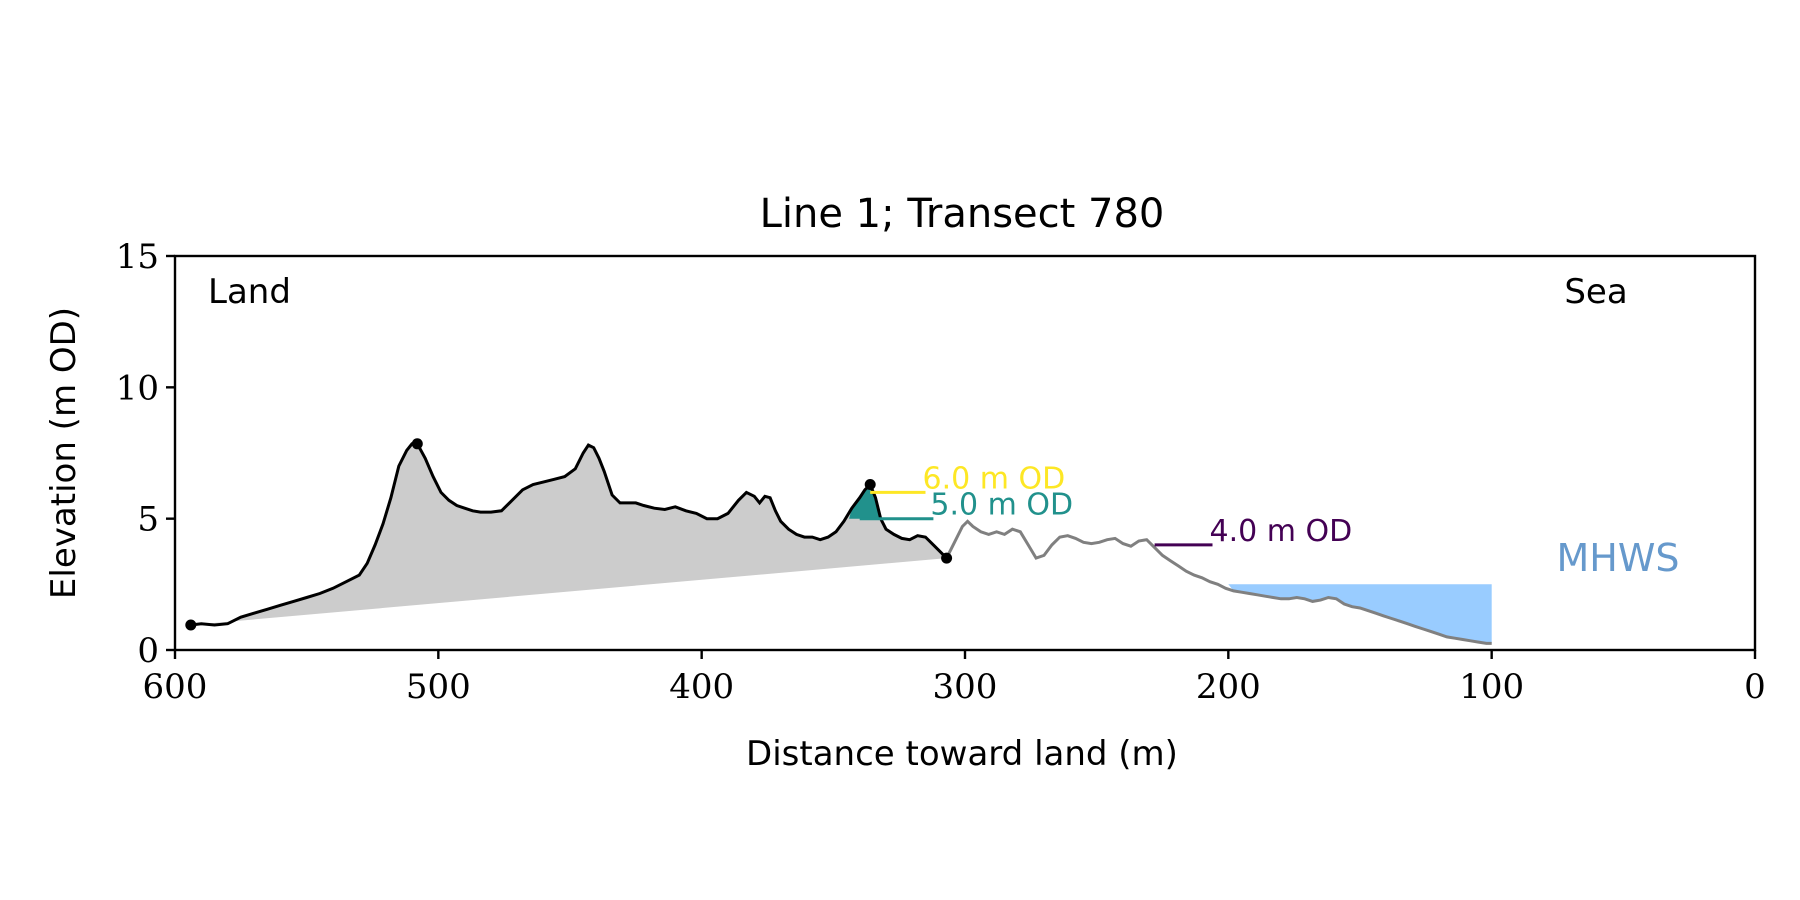 This screenshot has width=1800, height=900. What do you see at coordinates (438, 687) in the screenshot?
I see `x-tick-label: 500` at bounding box center [438, 687].